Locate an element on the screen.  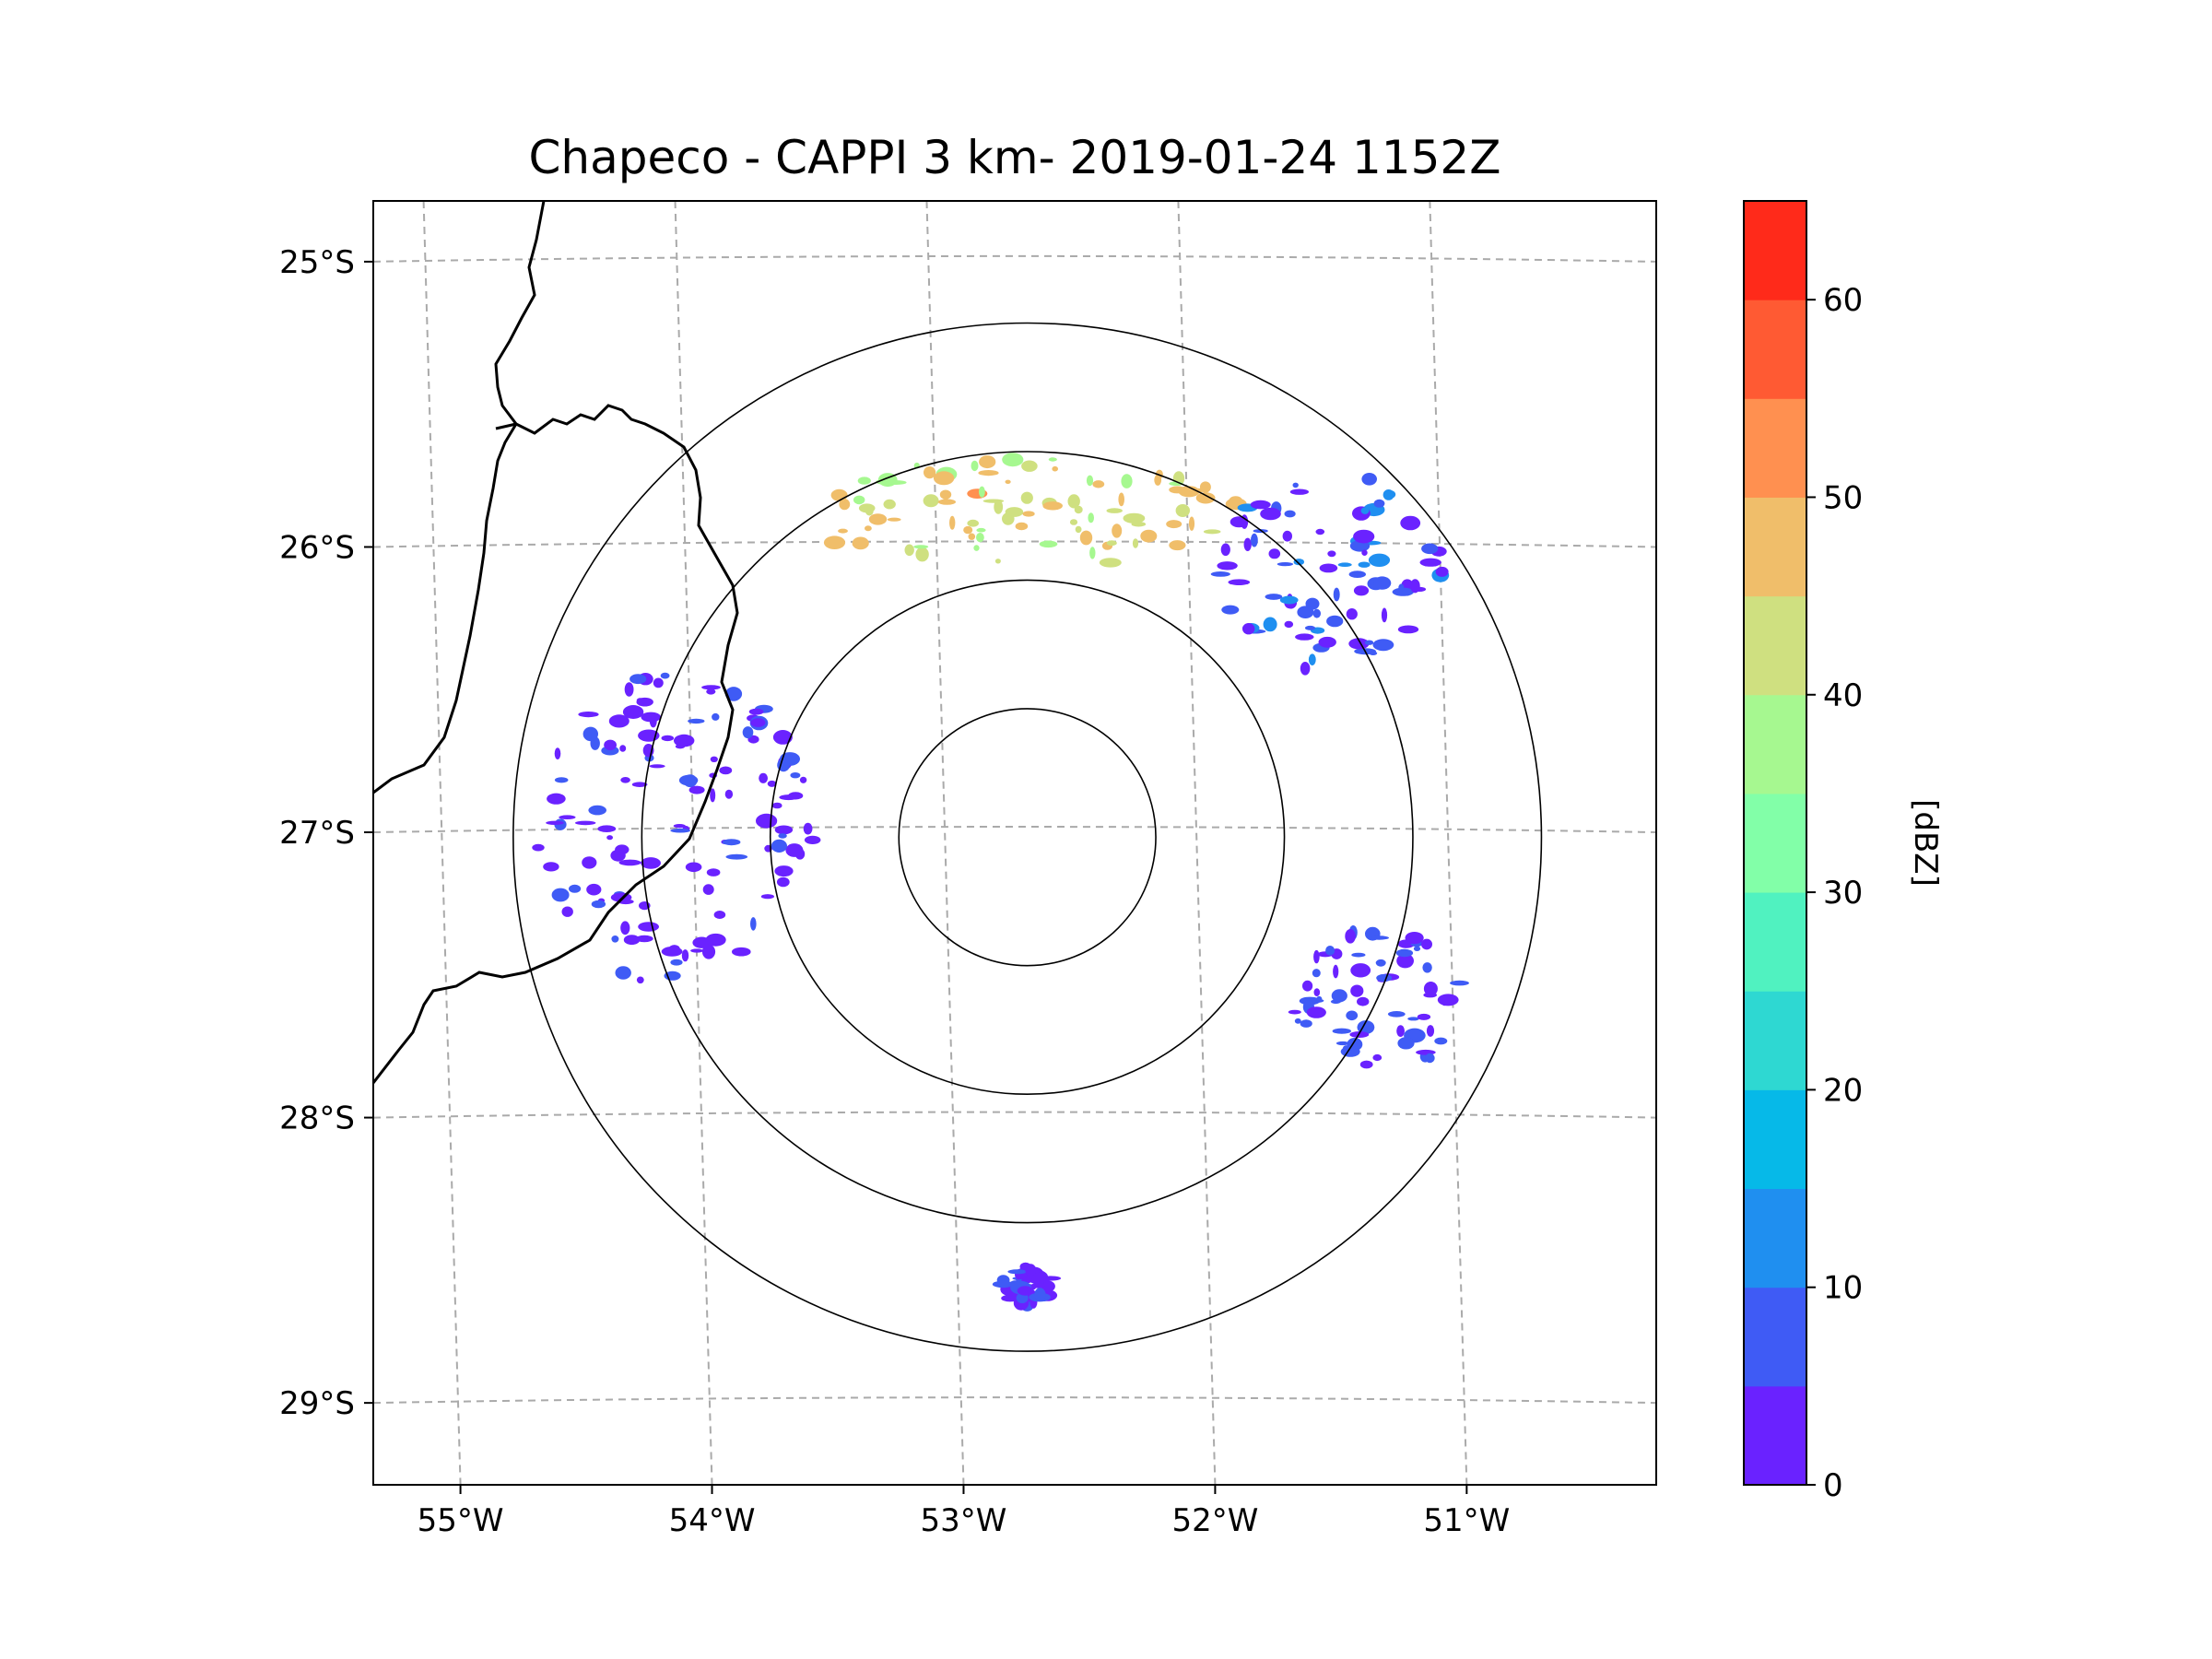
colorbar-tick-label-0: 0 is located at coordinates (1833, 1485).